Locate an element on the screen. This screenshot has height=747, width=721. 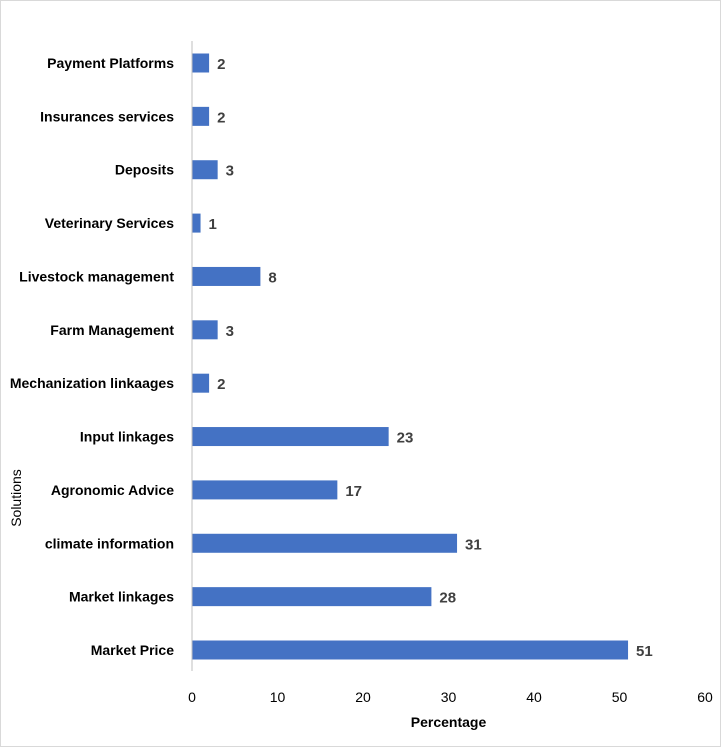
data-label-mechanization-linkaages: 2 is located at coordinates (221, 384).